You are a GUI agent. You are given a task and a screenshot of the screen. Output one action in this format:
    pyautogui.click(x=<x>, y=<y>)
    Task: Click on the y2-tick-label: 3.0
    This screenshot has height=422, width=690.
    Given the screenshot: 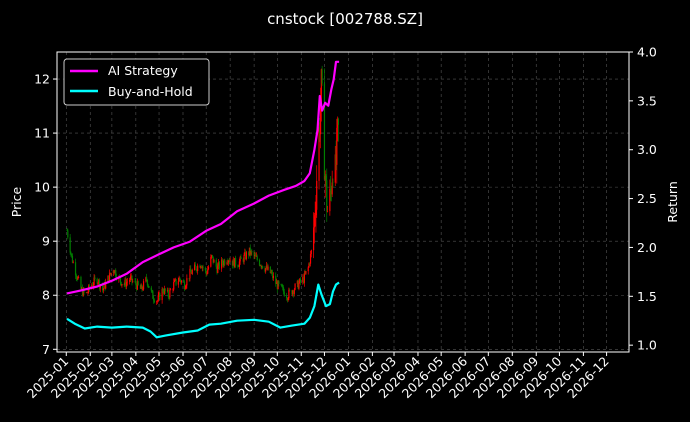 What is the action you would take?
    pyautogui.click(x=647, y=149)
    